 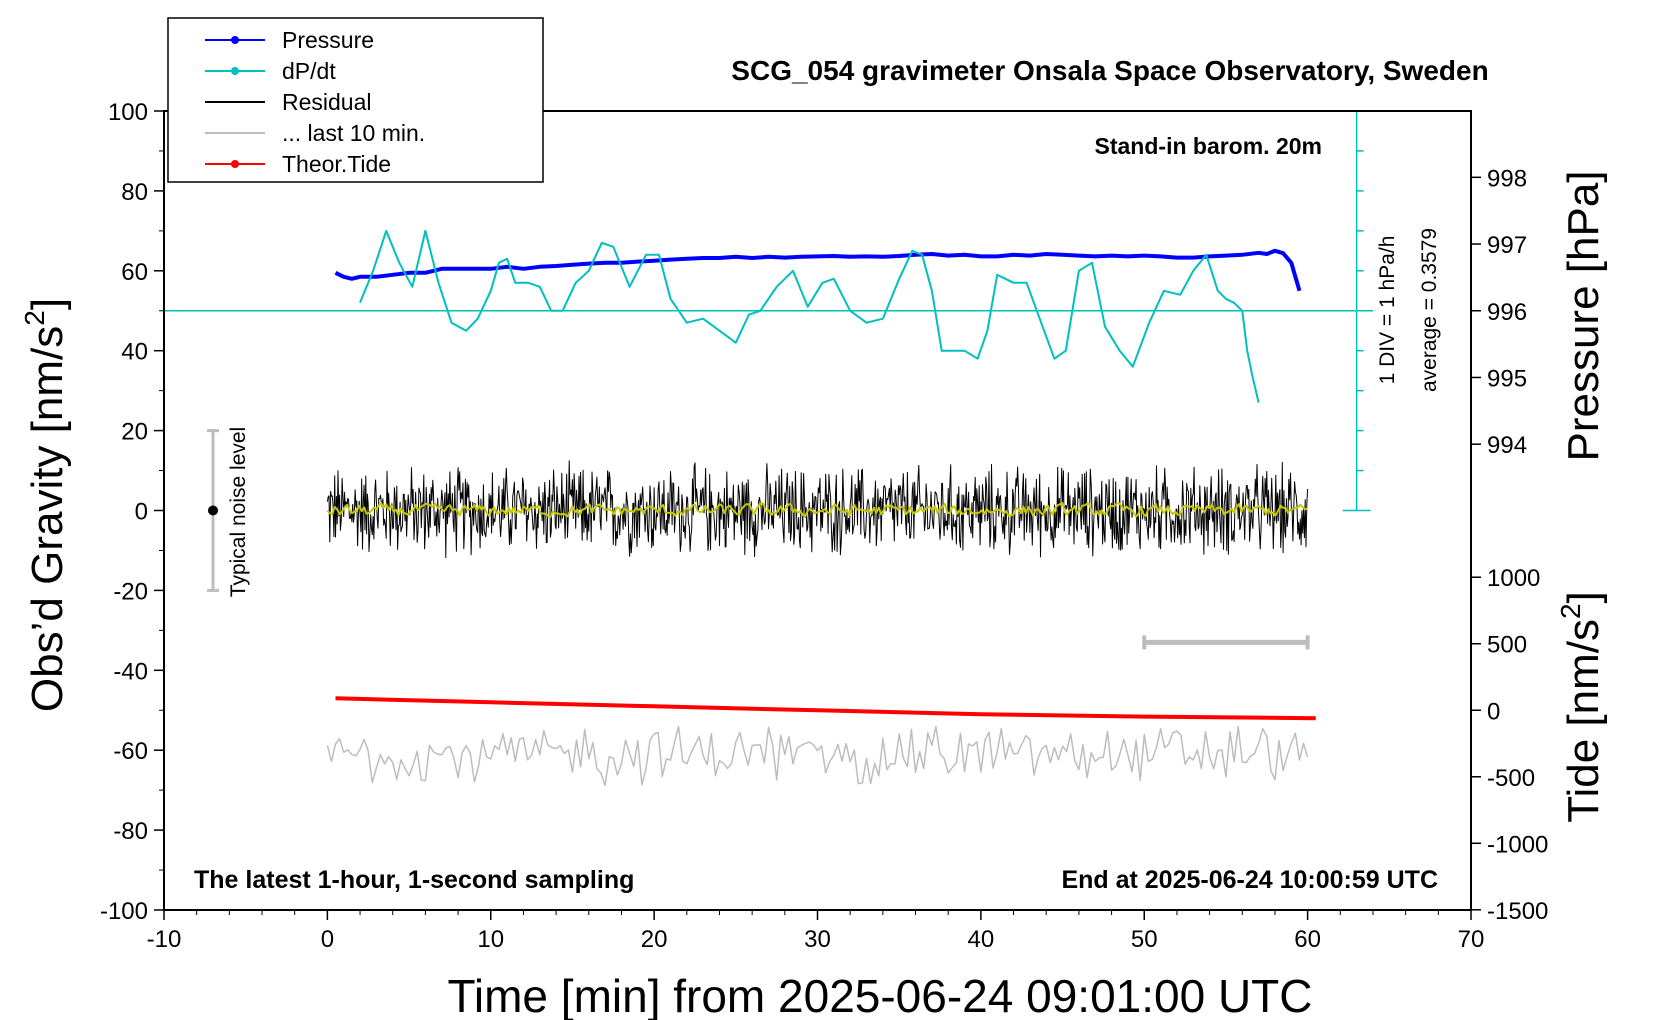 What do you see at coordinates (134, 192) in the screenshot?
I see `y-tick-label-9: 80` at bounding box center [134, 192].